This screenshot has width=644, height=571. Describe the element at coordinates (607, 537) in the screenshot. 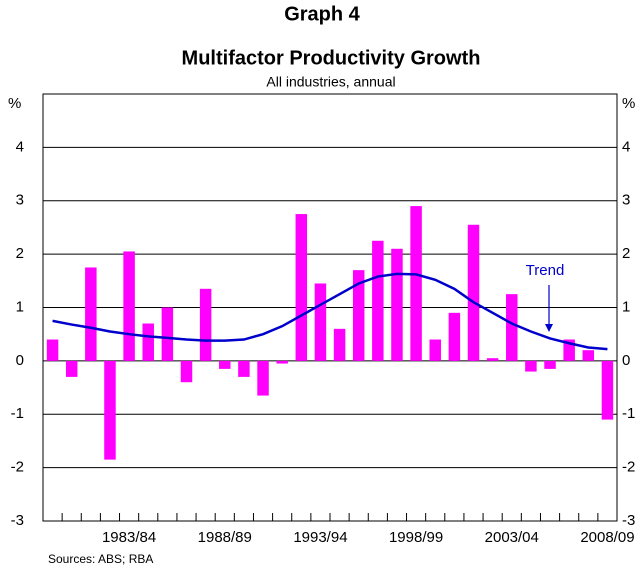

I see `x-tick-label: 2008/09` at that location.